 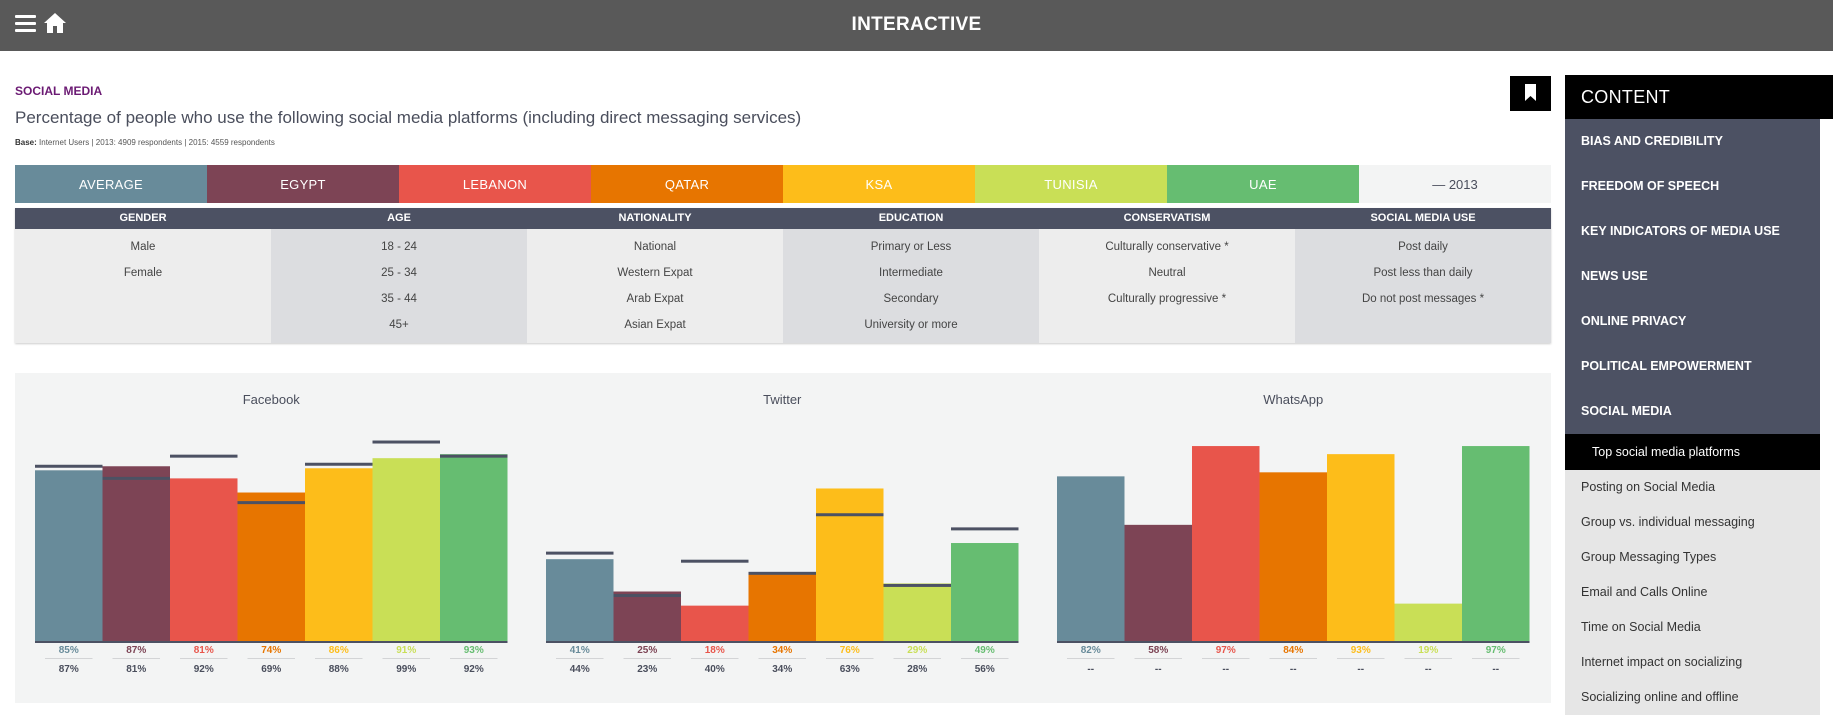 I want to click on filter-option: Primary or Less, so click(x=911, y=247).